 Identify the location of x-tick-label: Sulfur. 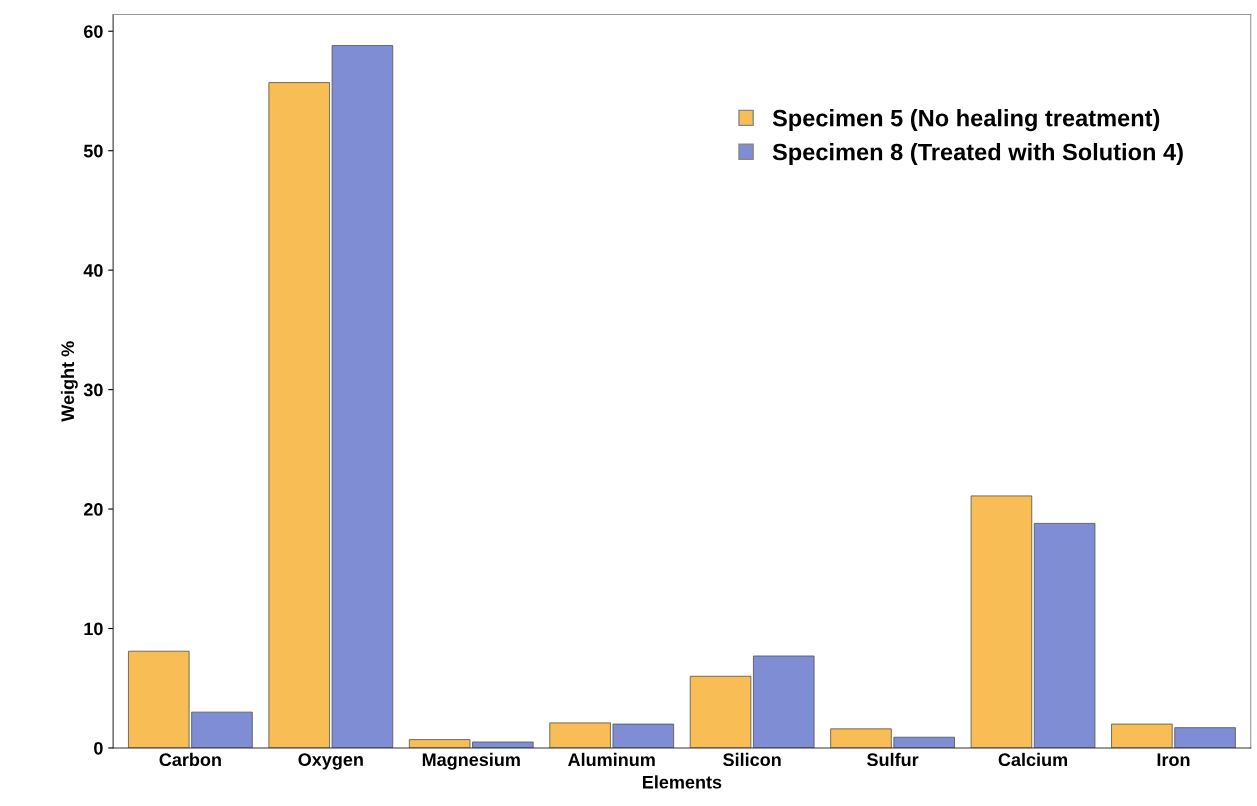
(893, 759).